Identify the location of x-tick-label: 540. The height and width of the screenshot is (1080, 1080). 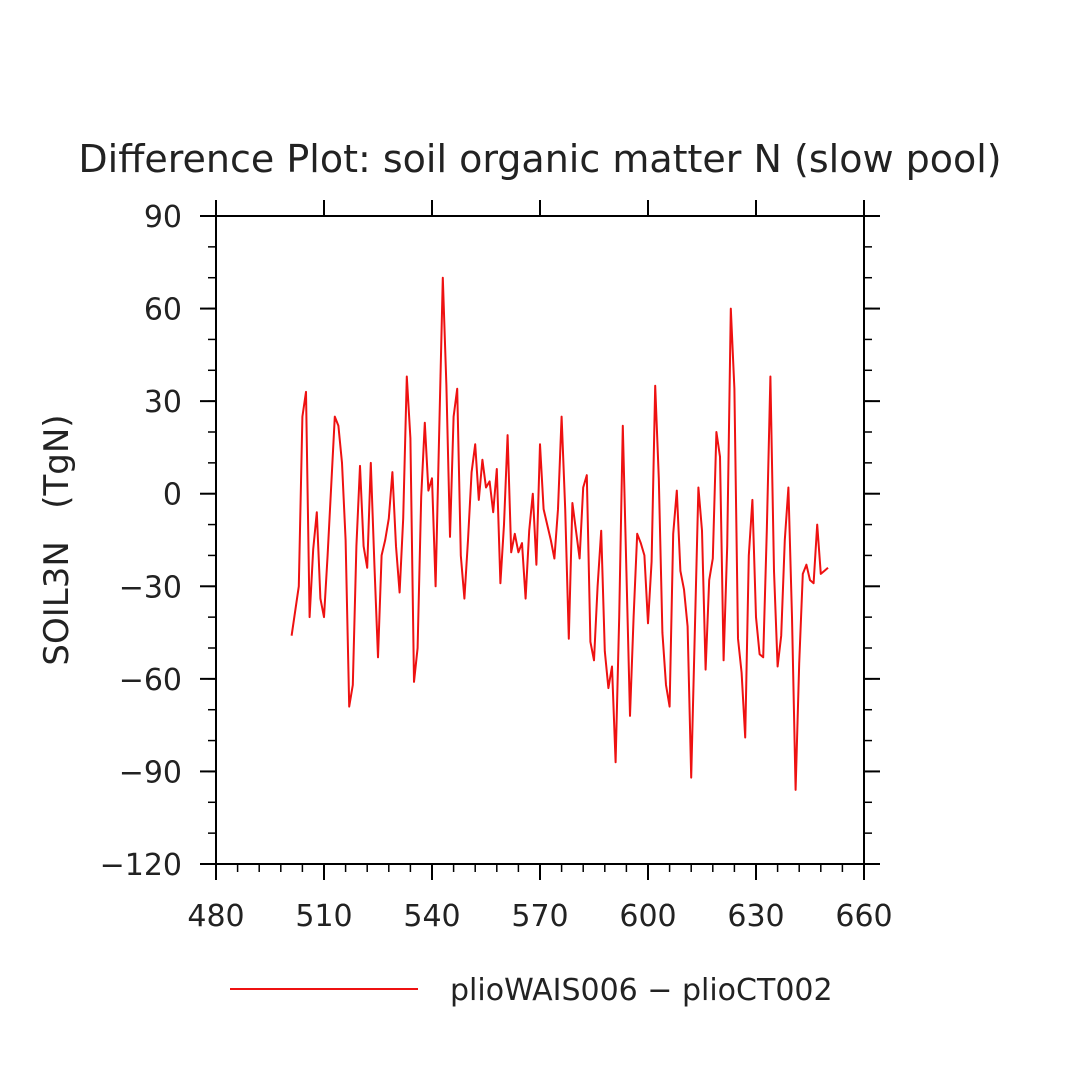
(431, 916).